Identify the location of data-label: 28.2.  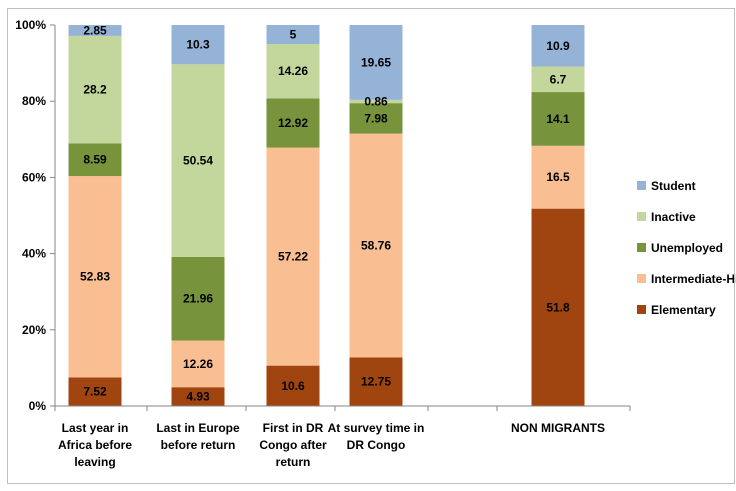
(95, 90).